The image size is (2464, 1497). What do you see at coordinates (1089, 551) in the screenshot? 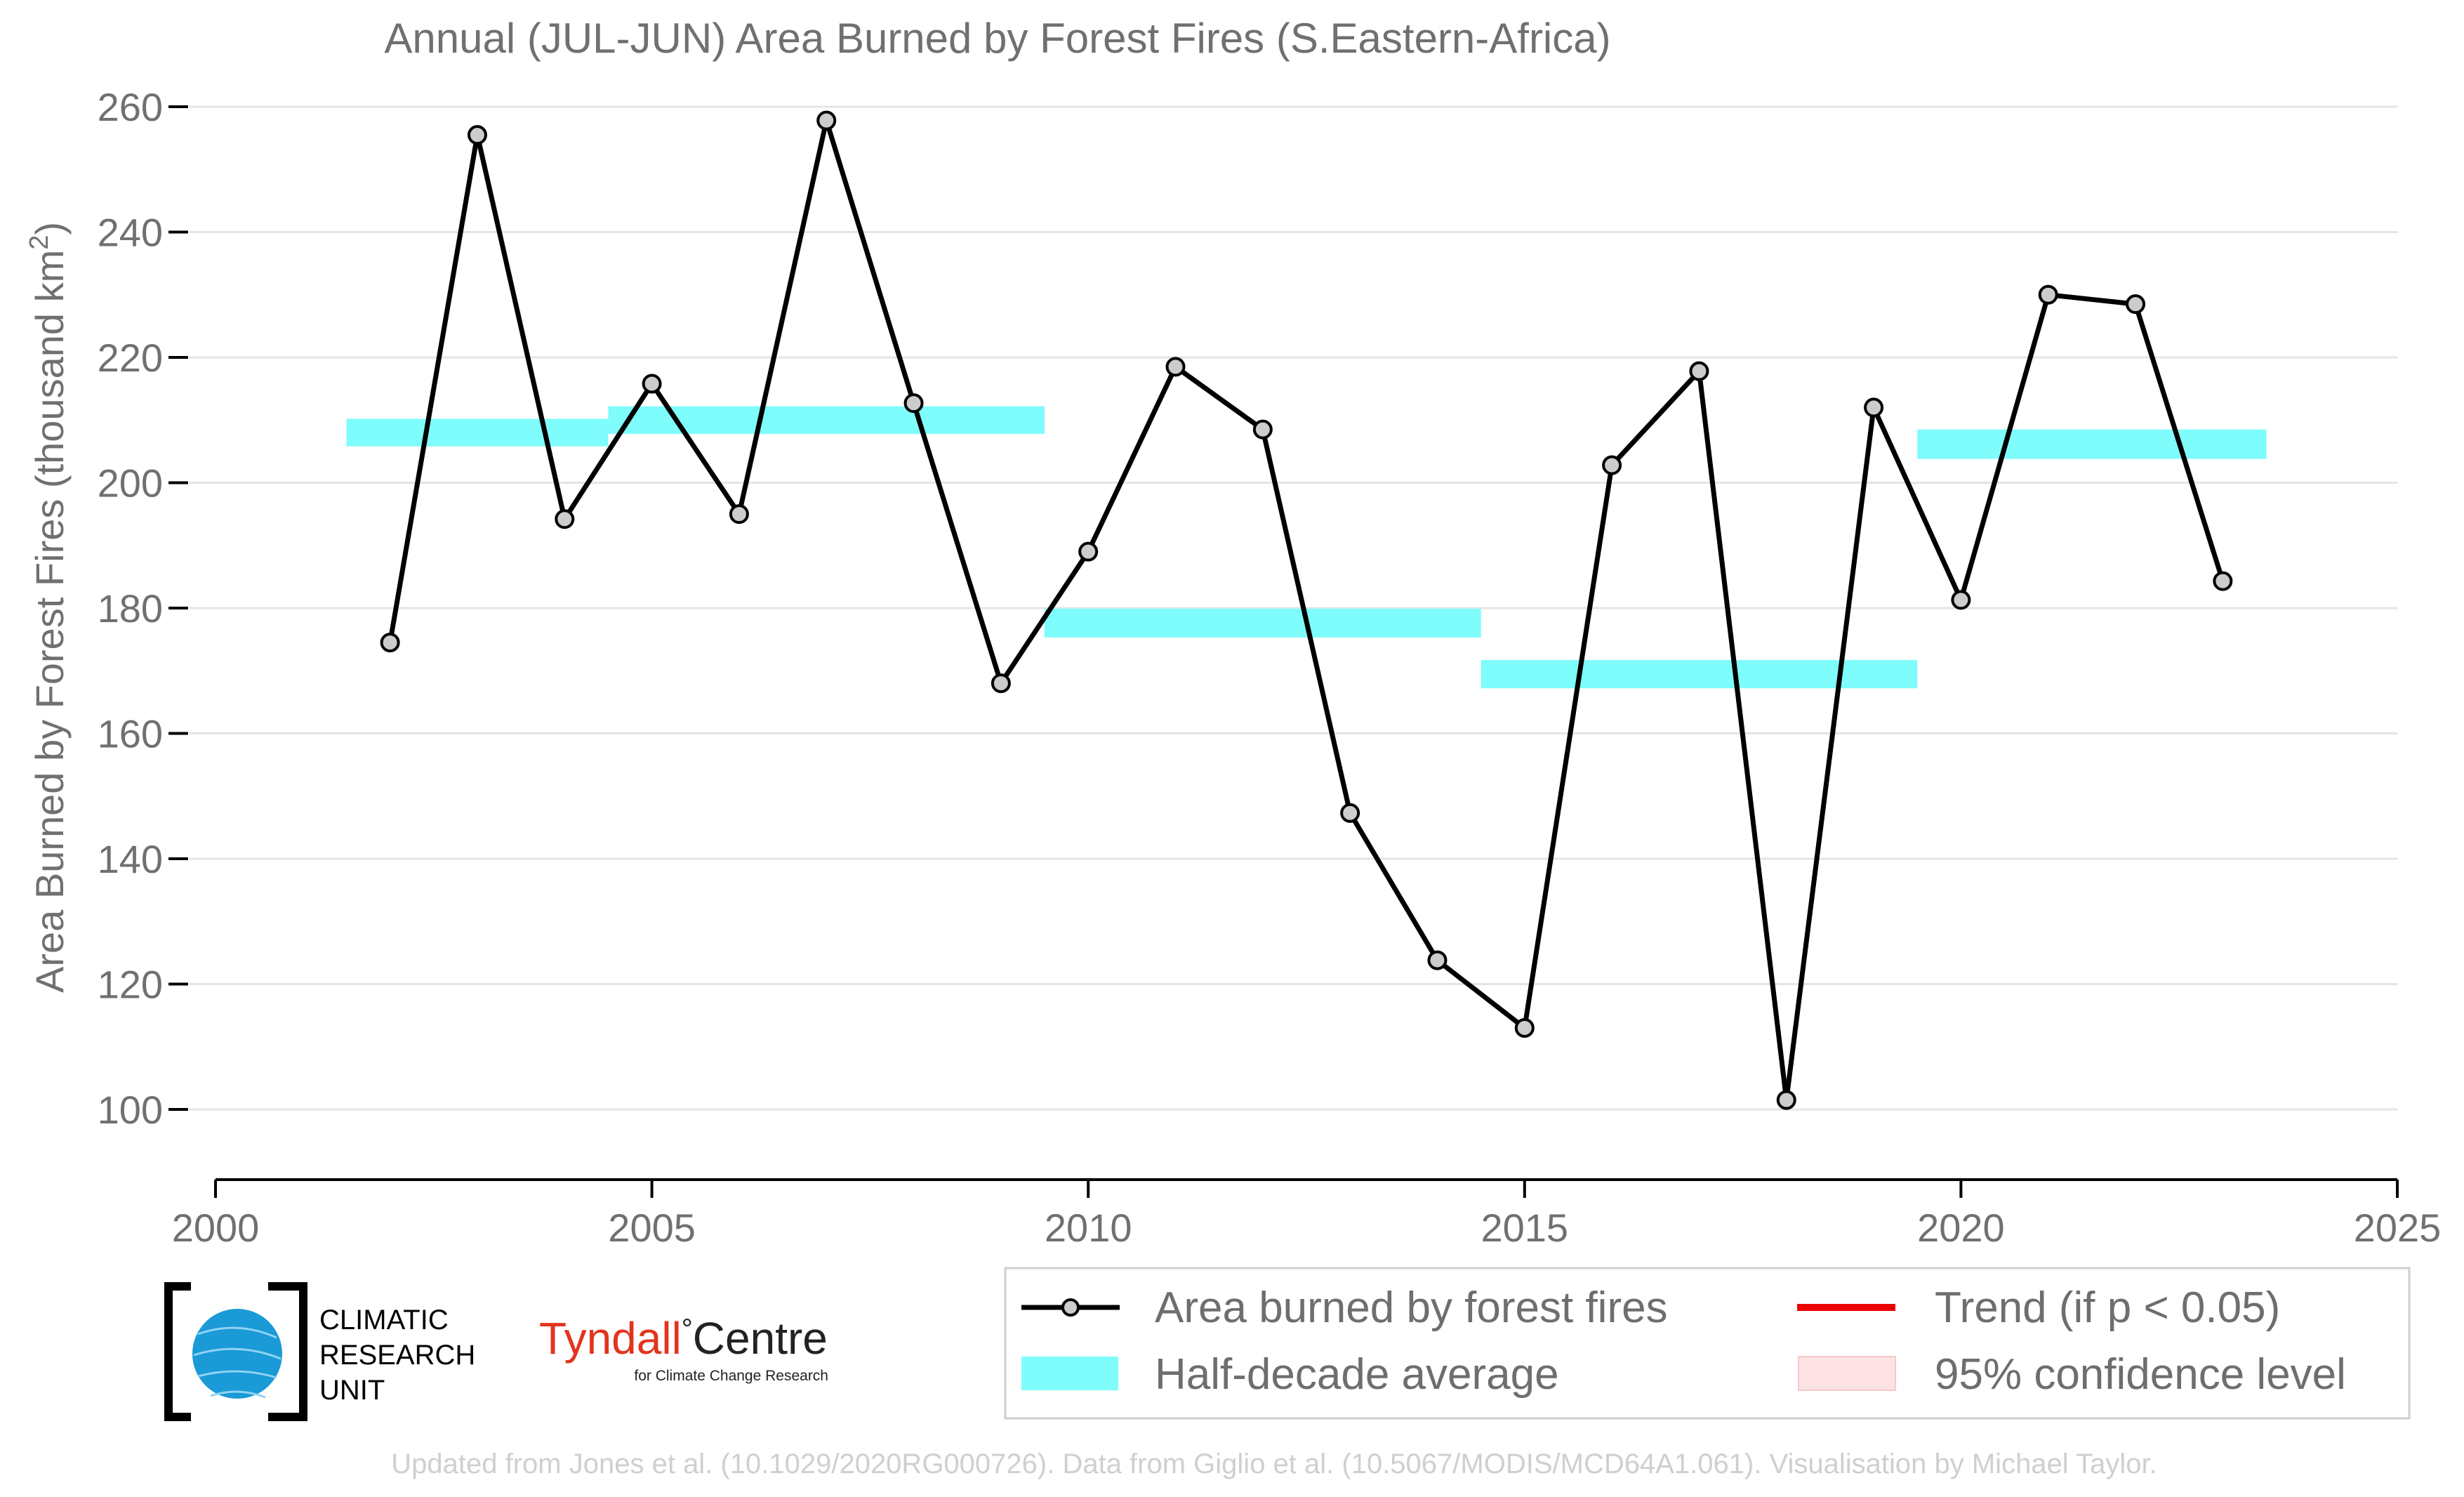
I see `data-point-2010` at bounding box center [1089, 551].